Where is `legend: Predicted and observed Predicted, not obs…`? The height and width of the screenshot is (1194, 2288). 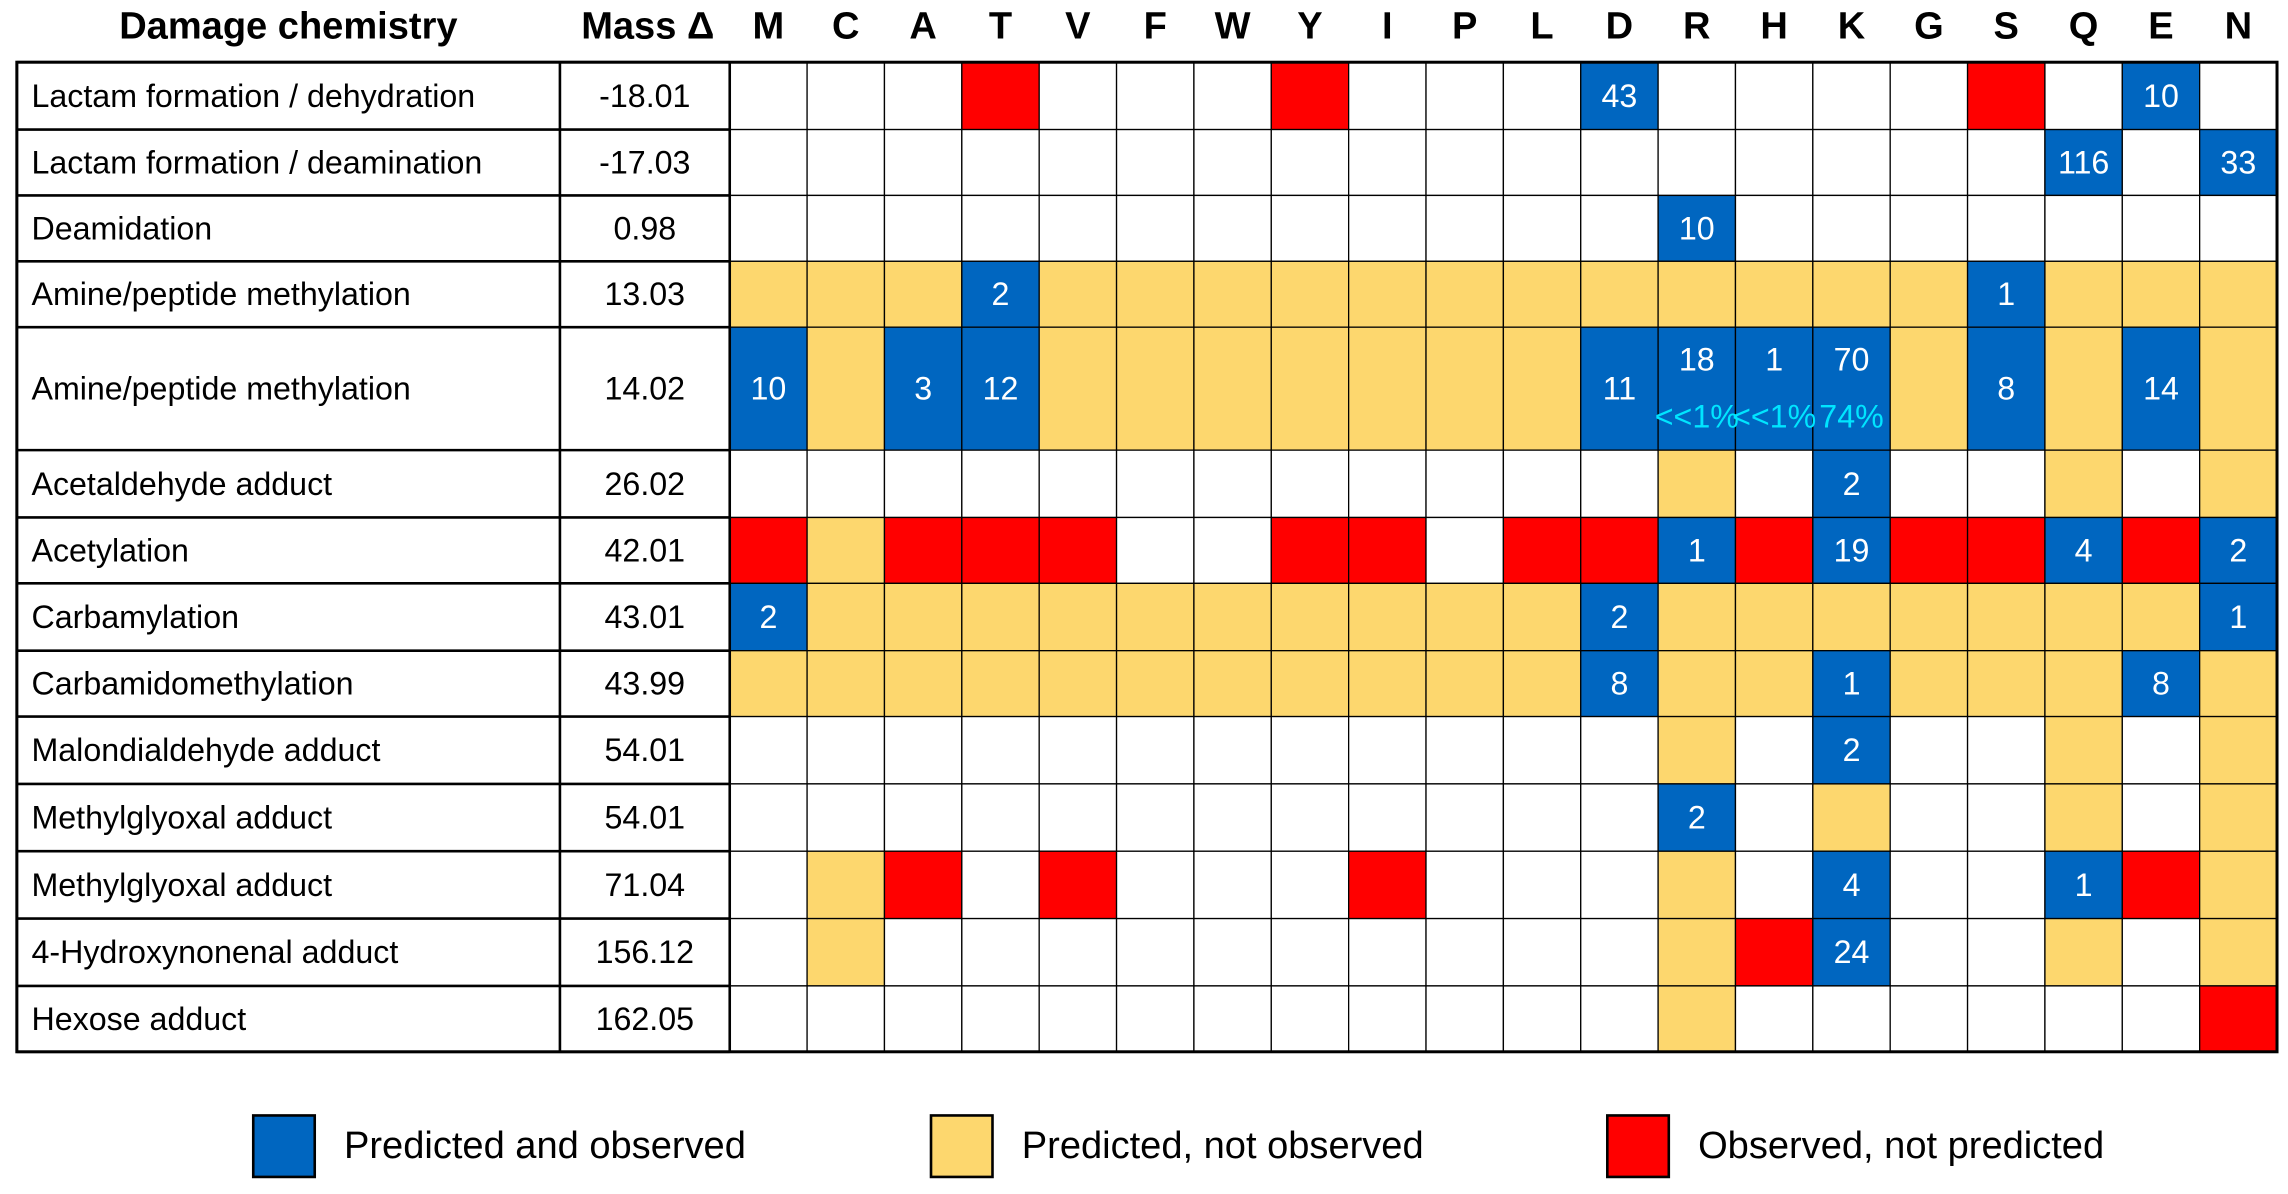 legend: Predicted and observed Predicted, not obs… is located at coordinates (1177, 1146).